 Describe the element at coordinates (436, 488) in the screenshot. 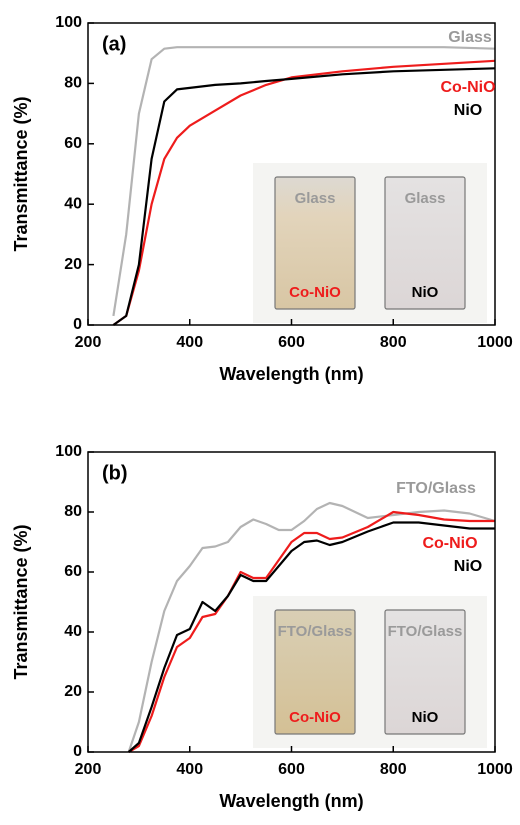

I see `series-label: FTO/Glass` at that location.